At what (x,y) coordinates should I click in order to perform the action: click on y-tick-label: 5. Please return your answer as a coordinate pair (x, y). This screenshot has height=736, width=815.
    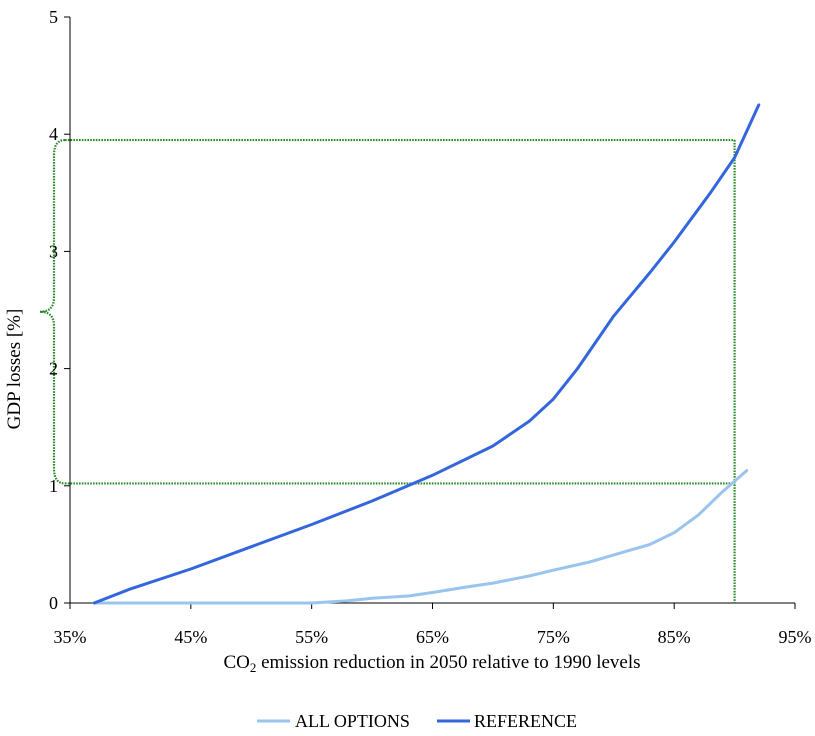
    Looking at the image, I should click on (53, 17).